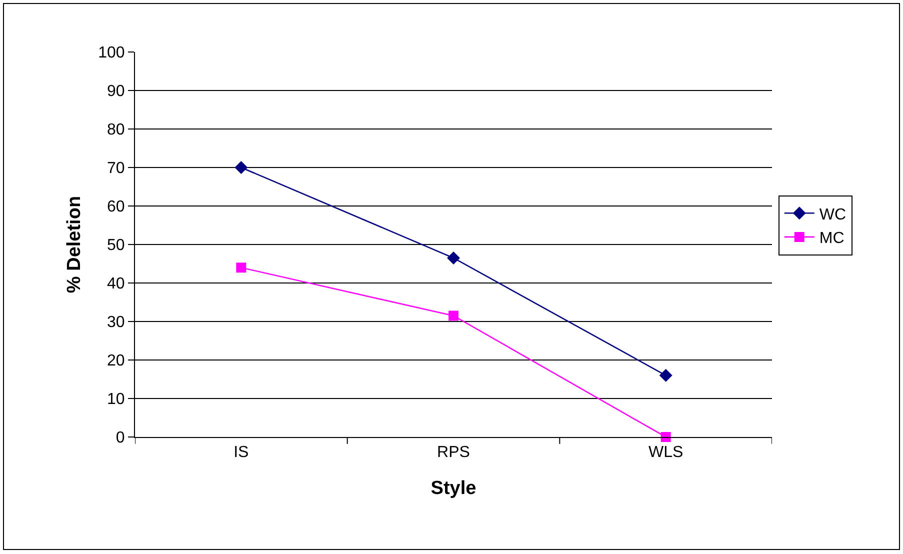 The width and height of the screenshot is (903, 554). Describe the element at coordinates (831, 239) in the screenshot. I see `legend-label: MC` at that location.